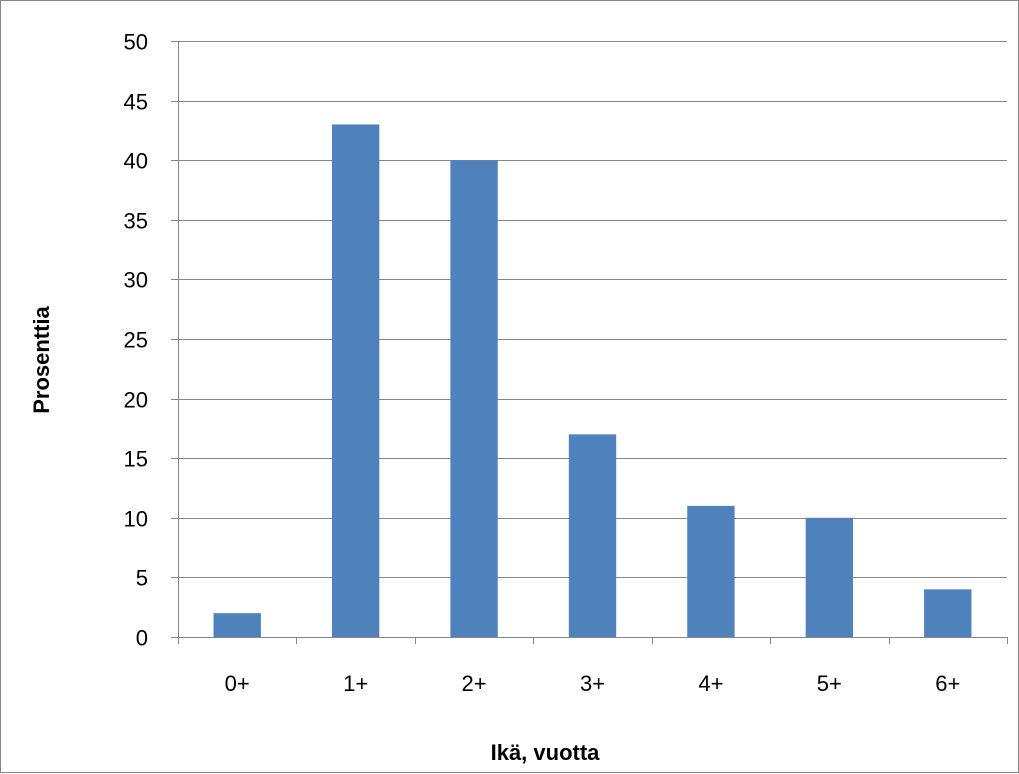  What do you see at coordinates (474, 398) in the screenshot?
I see `bar-2+` at bounding box center [474, 398].